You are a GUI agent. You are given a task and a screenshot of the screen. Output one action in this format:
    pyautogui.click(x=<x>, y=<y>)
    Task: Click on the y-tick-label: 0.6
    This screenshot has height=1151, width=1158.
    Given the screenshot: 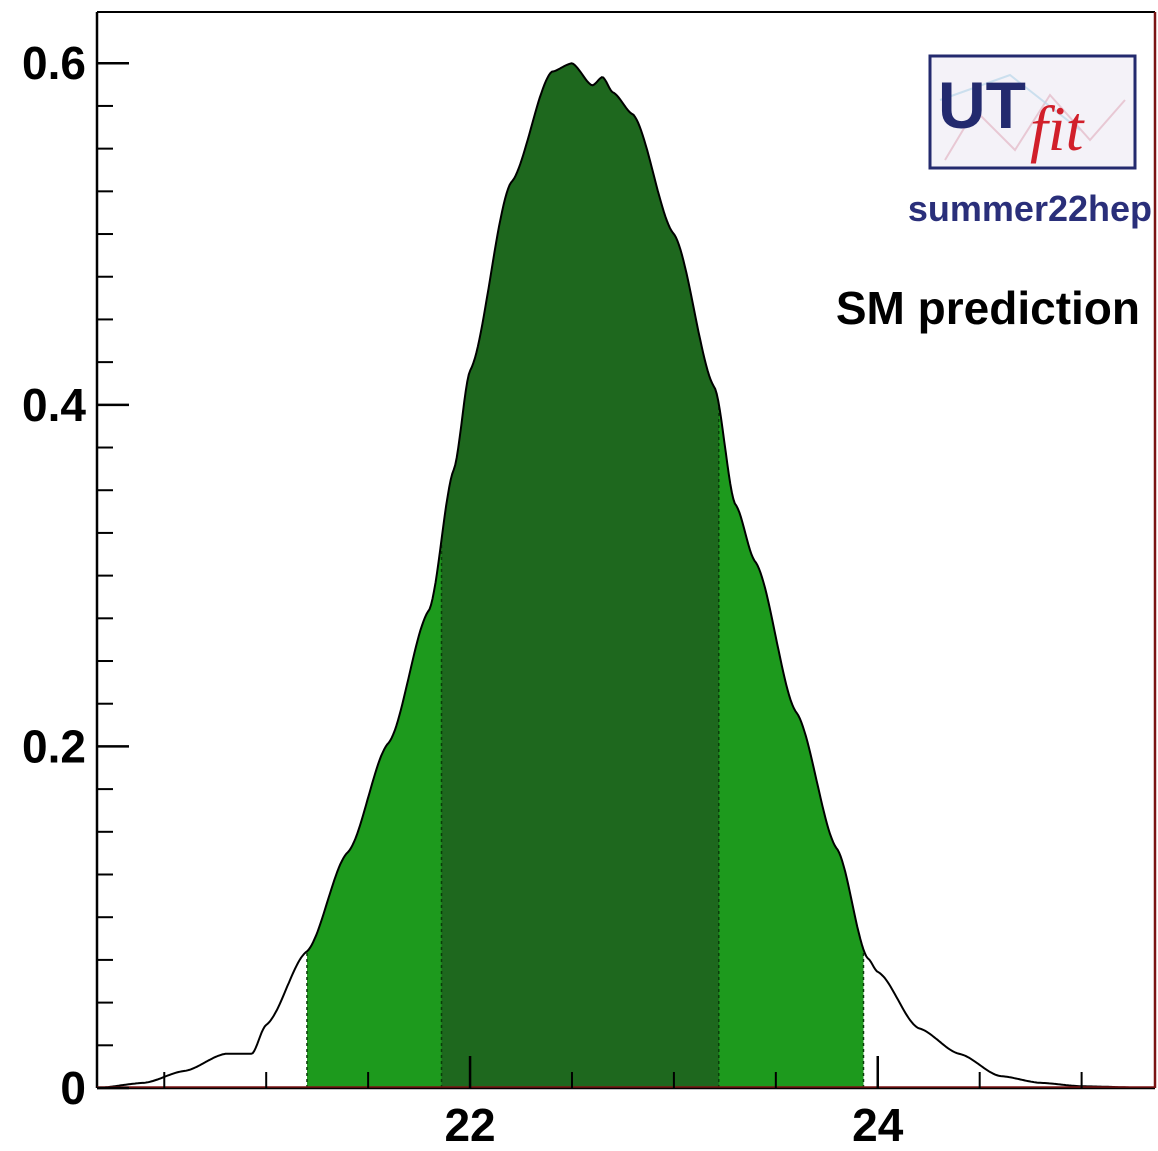 What is the action you would take?
    pyautogui.click(x=54, y=63)
    